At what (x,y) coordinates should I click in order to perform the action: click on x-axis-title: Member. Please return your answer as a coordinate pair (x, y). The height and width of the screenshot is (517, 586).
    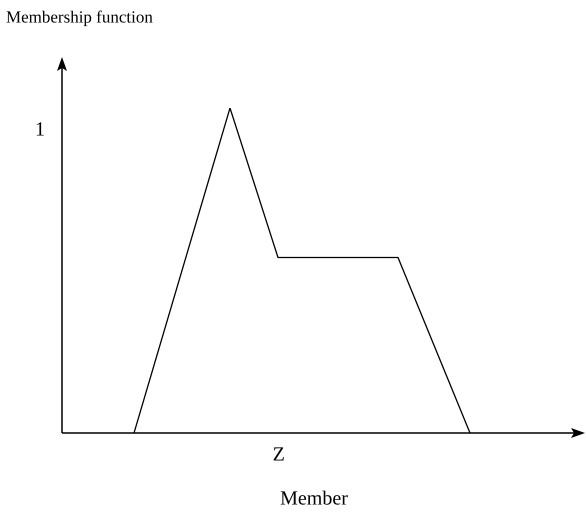
    Looking at the image, I should click on (314, 498).